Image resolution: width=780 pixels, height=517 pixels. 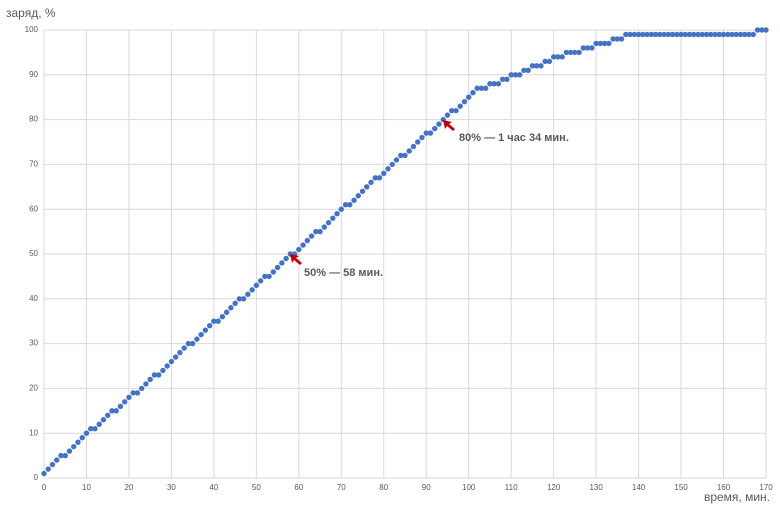 What do you see at coordinates (33, 298) in the screenshot?
I see `y-tick-label: 40` at bounding box center [33, 298].